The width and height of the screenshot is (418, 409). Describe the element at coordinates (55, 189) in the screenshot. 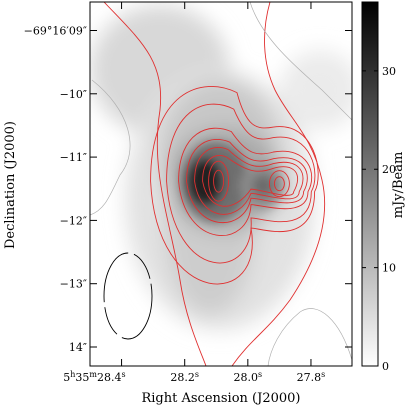

I see `y-tick-labels: −69°16′09″ −10″ −11″ −12″ −13″ 14″` at that location.